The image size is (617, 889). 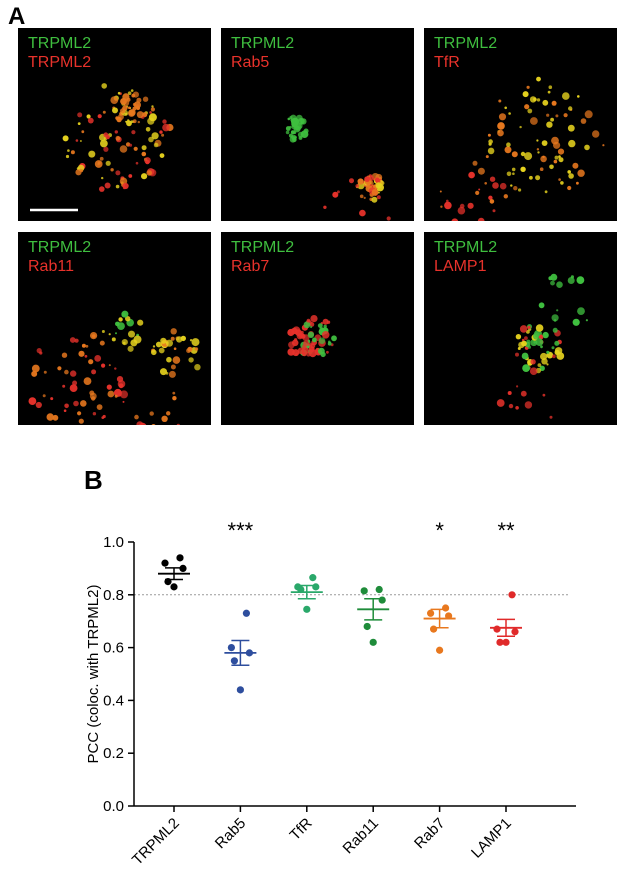 I want to click on fluorescence-signal, so click(x=312, y=336).